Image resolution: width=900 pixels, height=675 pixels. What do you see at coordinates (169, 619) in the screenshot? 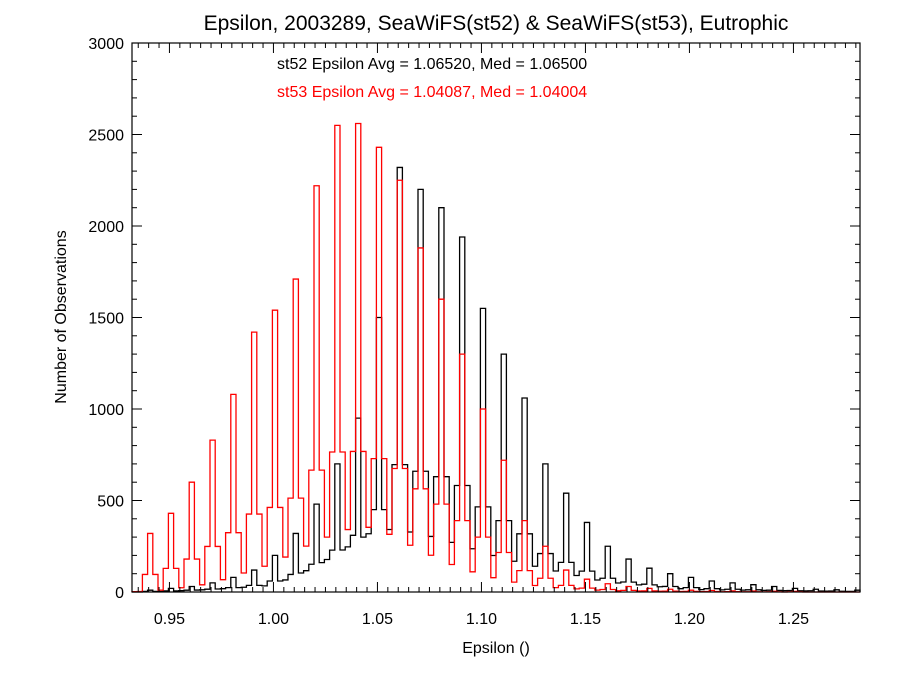
I see `x-tick-label: 0.95` at bounding box center [169, 619].